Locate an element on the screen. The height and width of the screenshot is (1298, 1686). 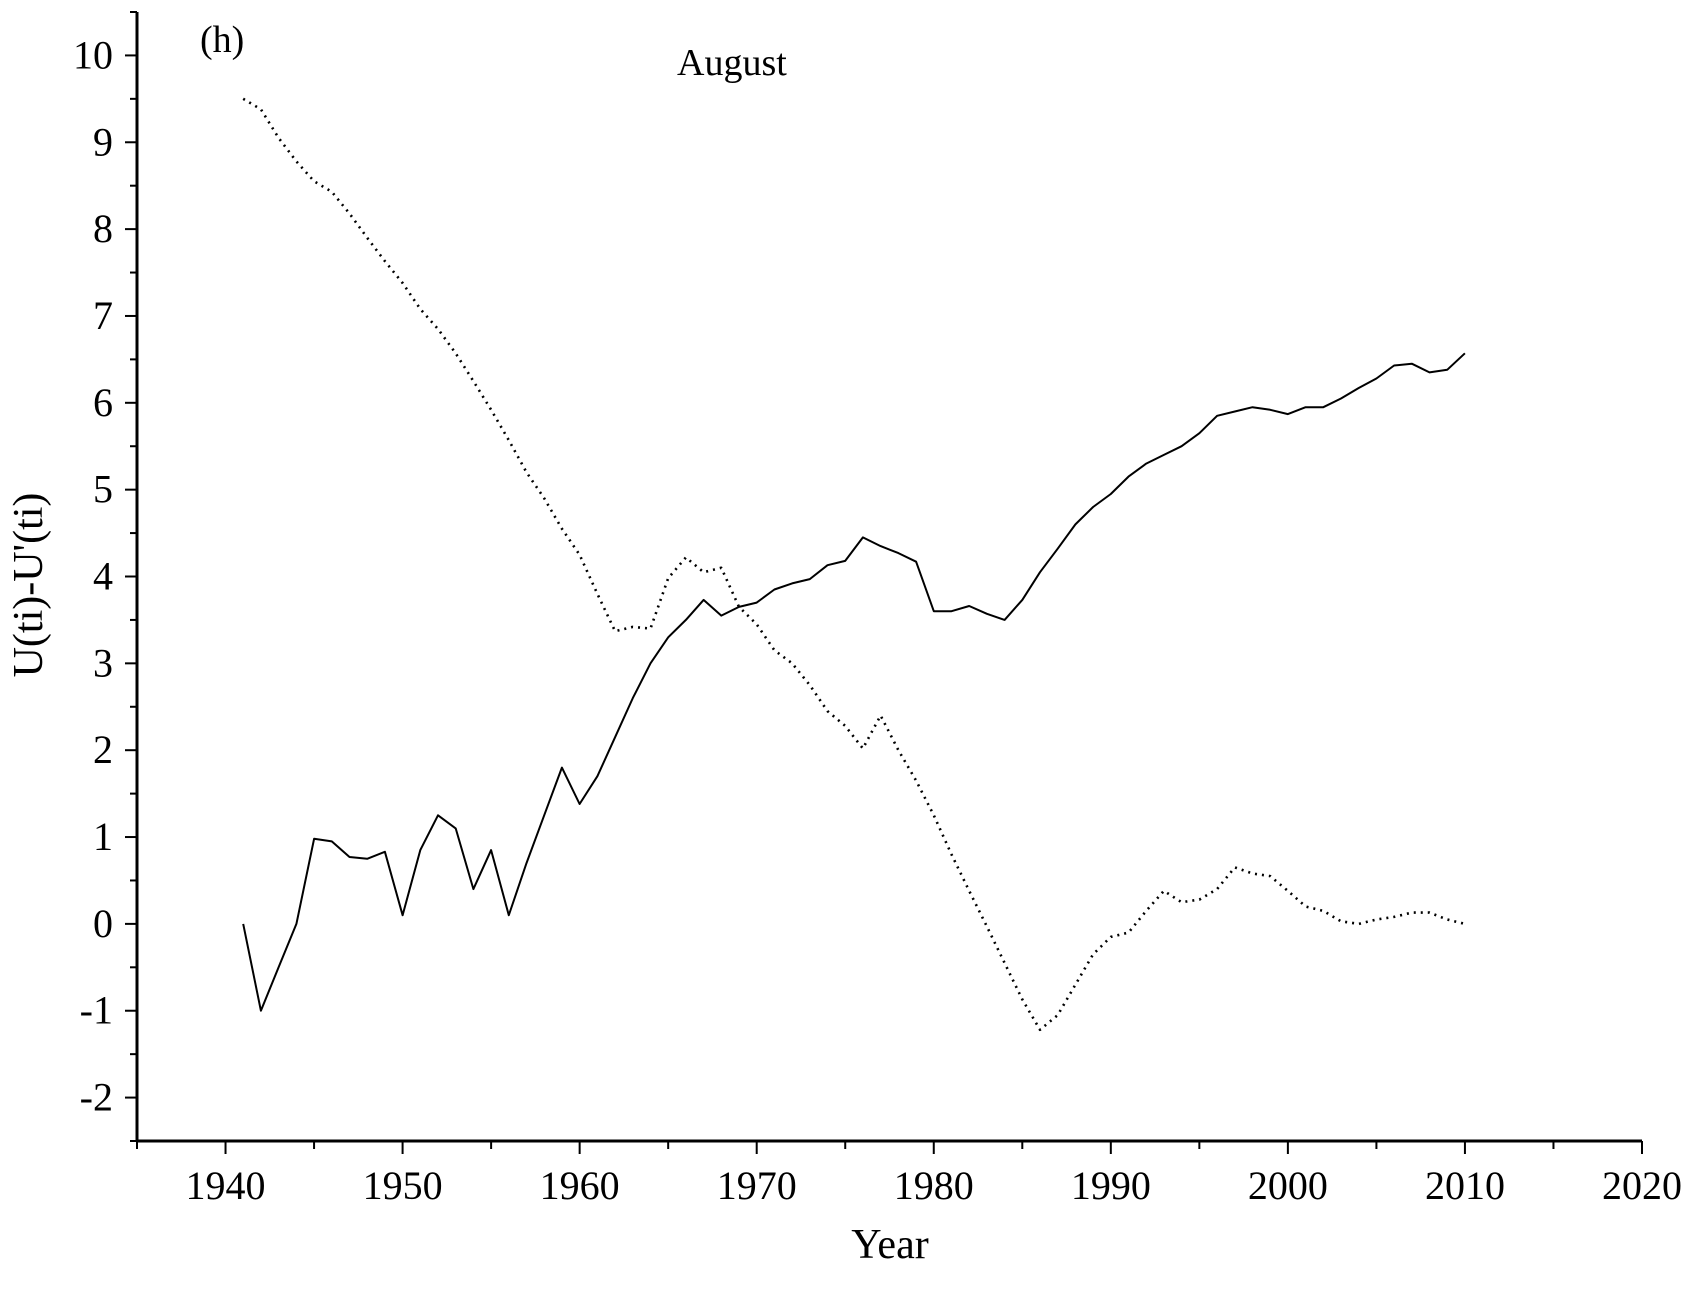
x-tick-label: 2000 is located at coordinates (1288, 1185).